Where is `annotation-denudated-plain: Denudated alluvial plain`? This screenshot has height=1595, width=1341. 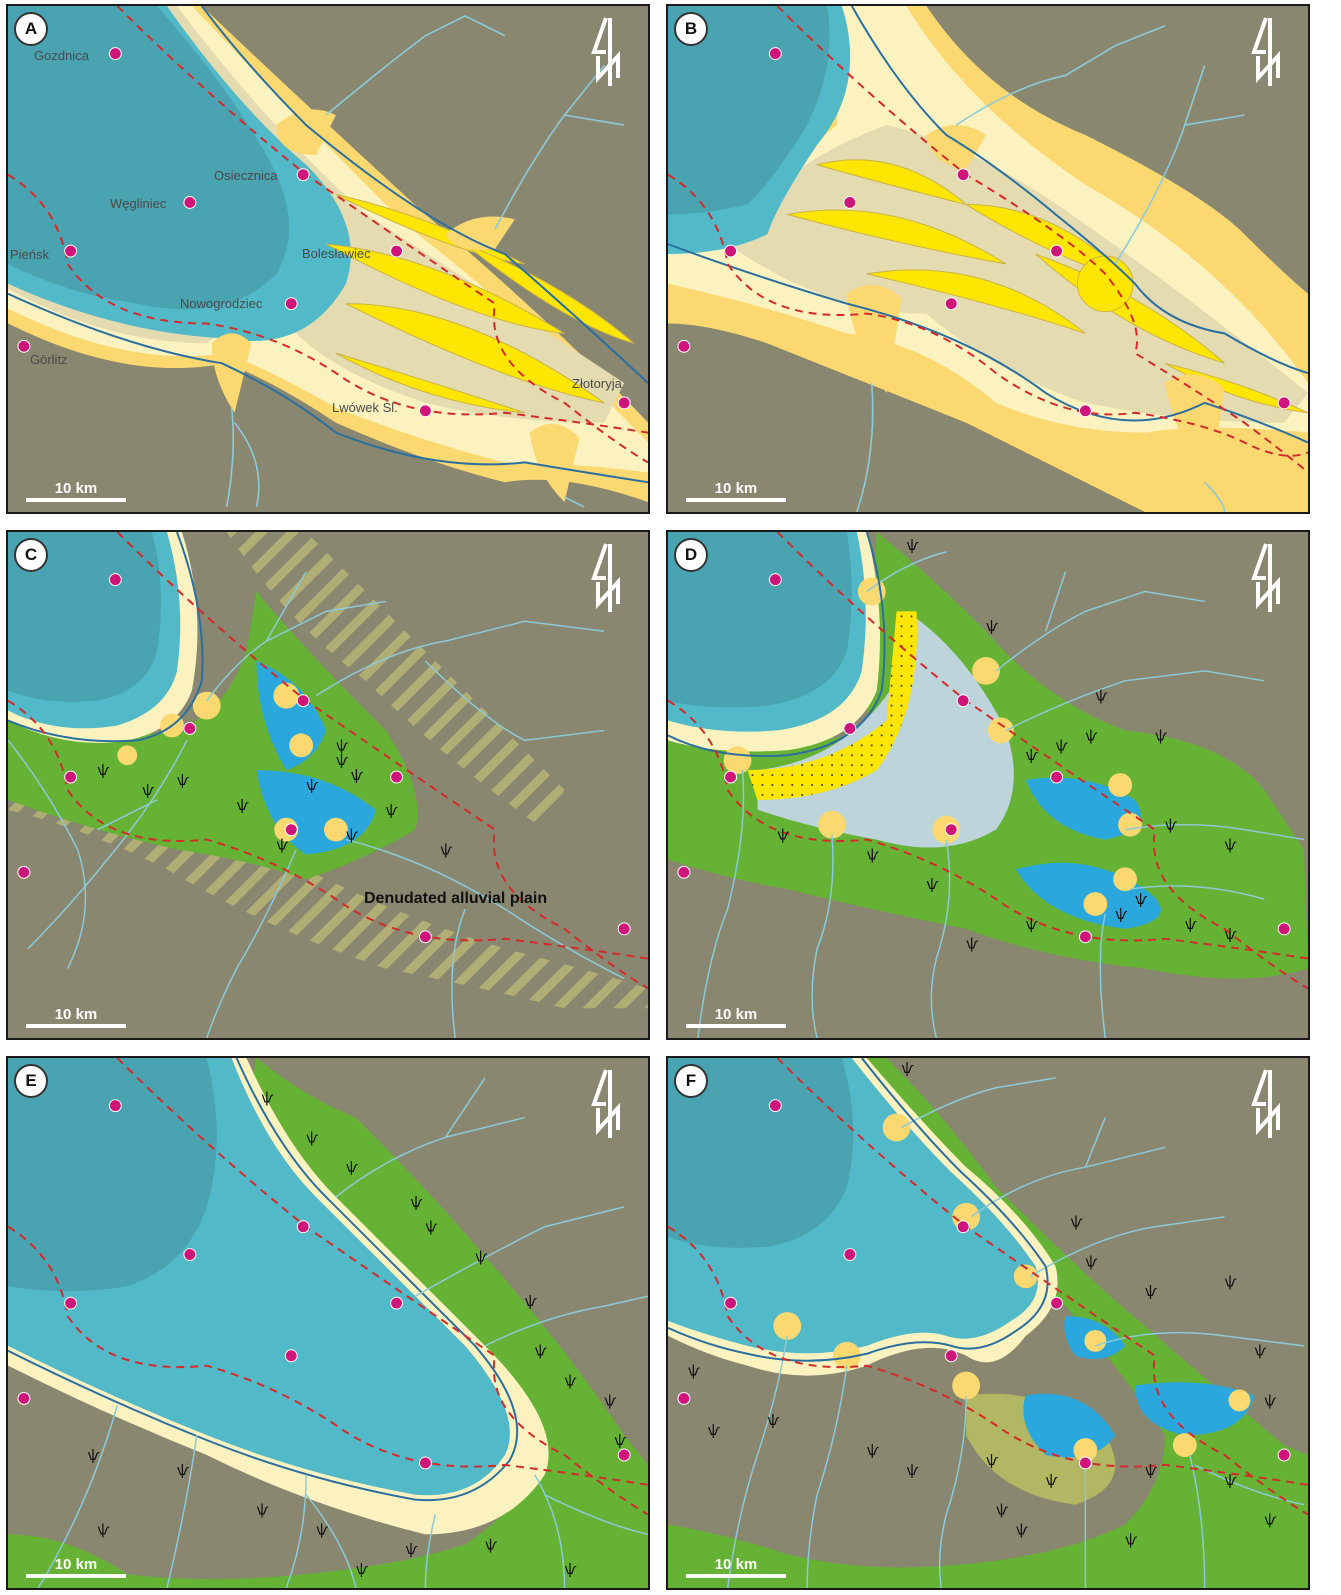
annotation-denudated-plain: Denudated alluvial plain is located at coordinates (456, 898).